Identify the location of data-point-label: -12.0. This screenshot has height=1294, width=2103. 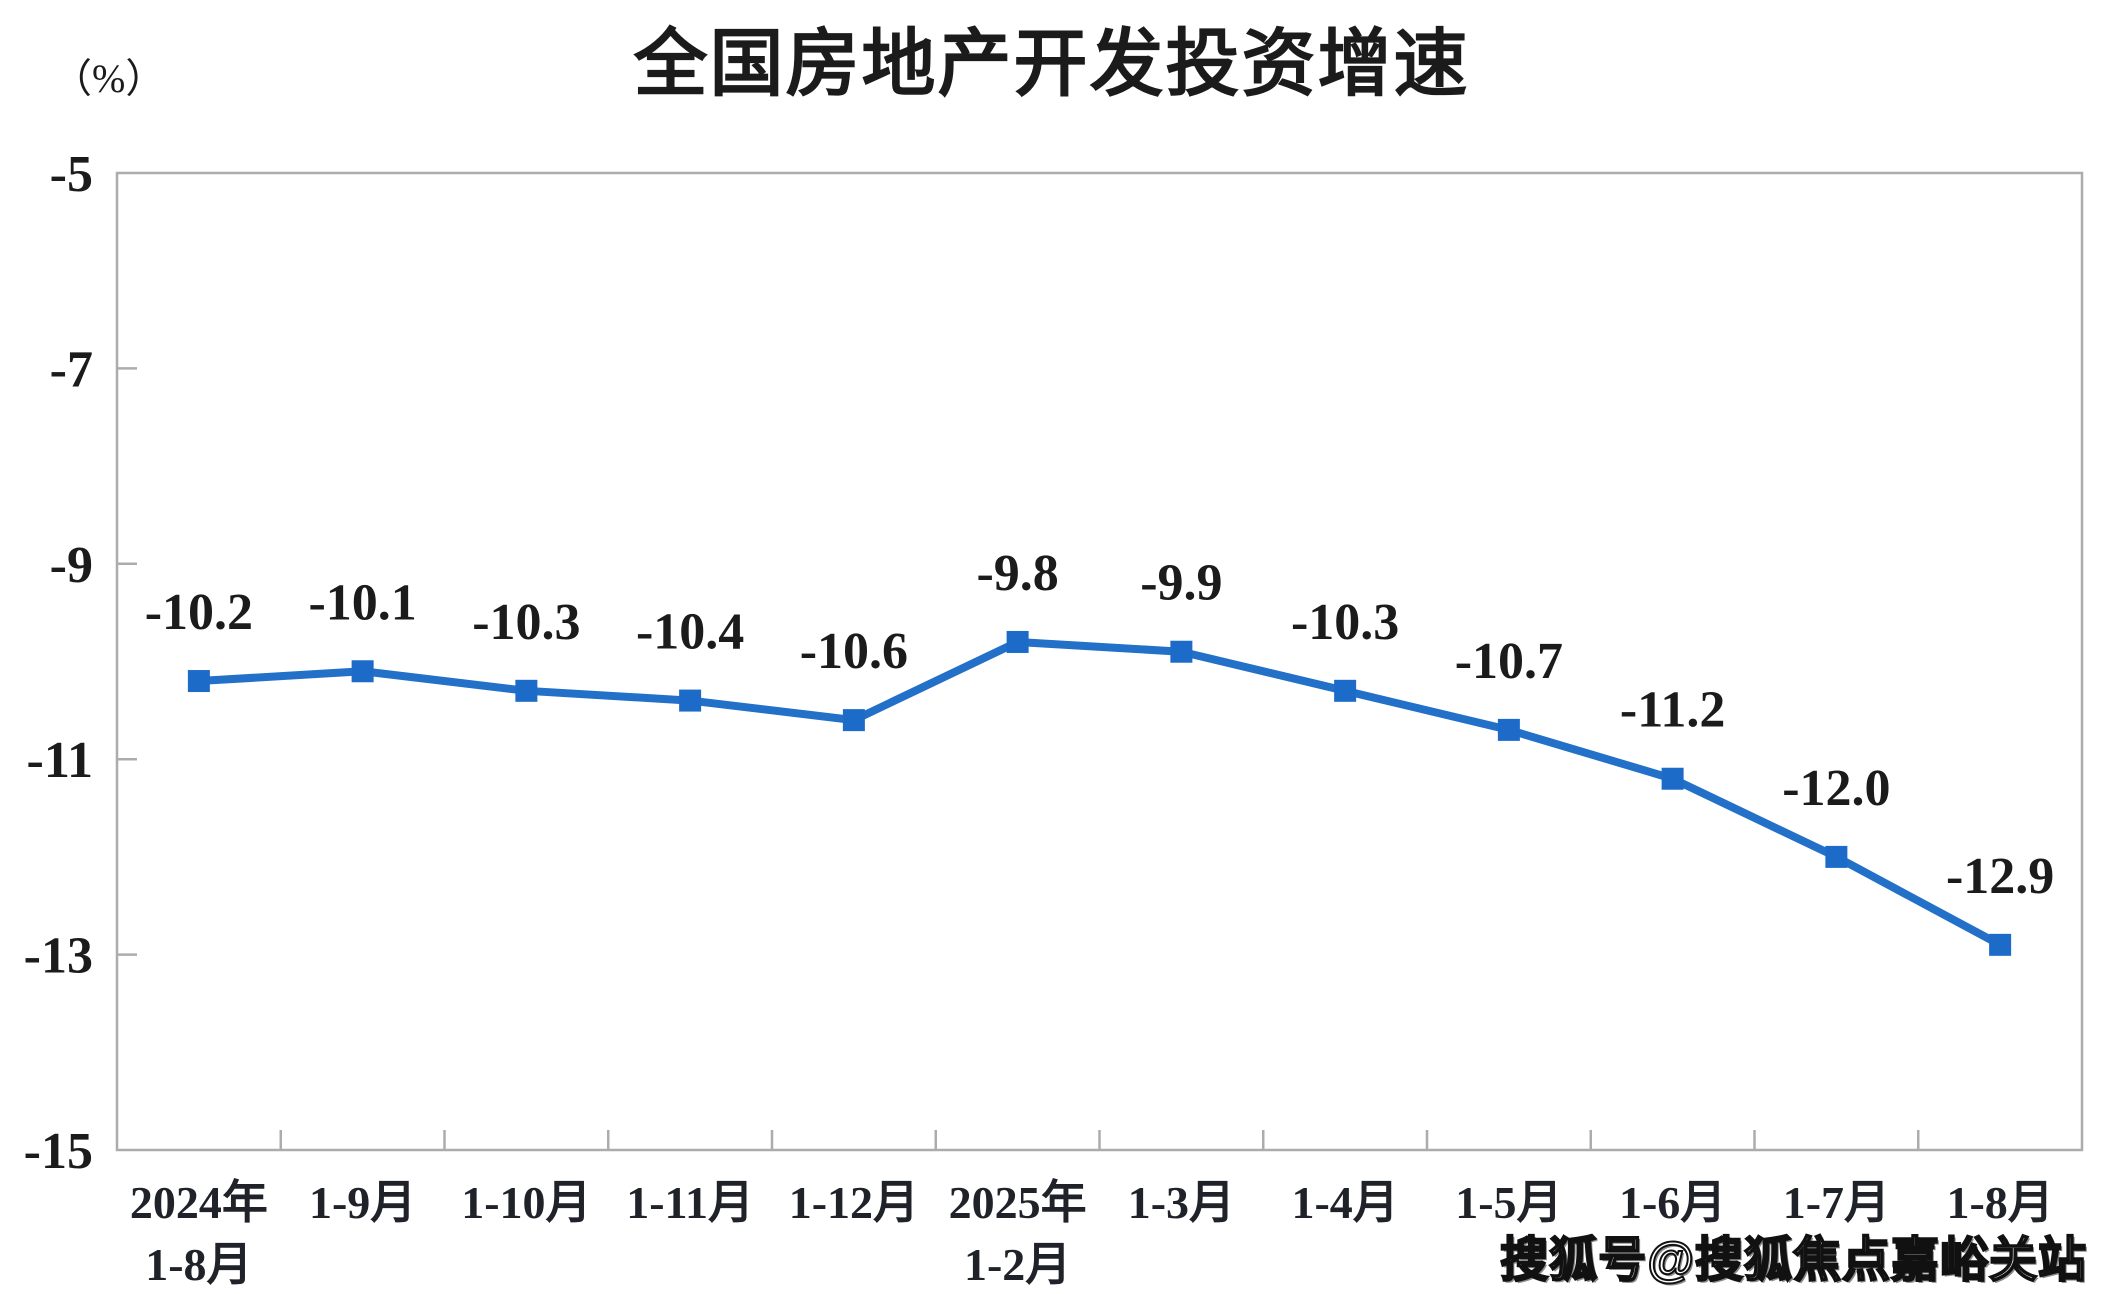
(1836, 788).